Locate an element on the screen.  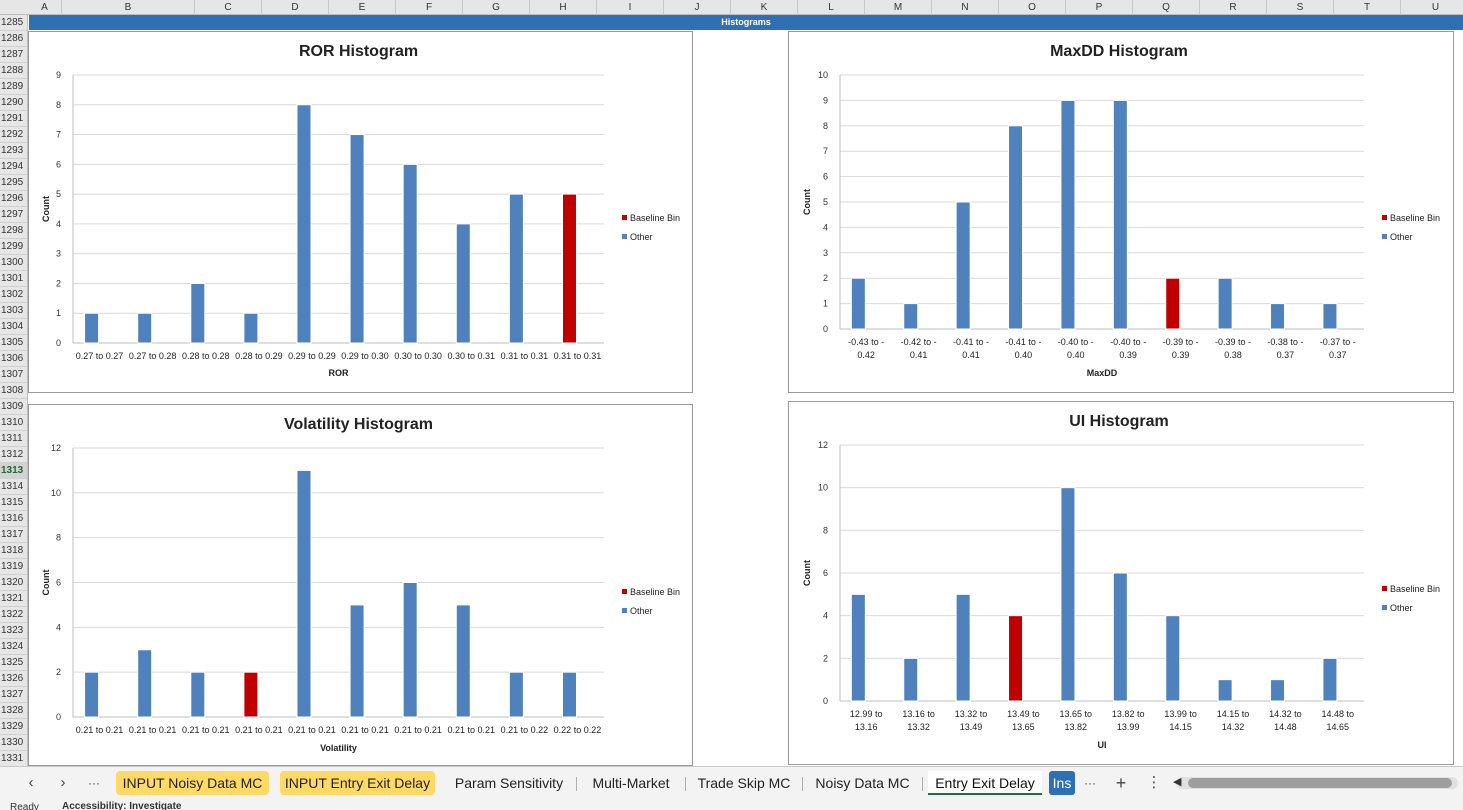
row-header-1305: 1305 is located at coordinates (13, 343).